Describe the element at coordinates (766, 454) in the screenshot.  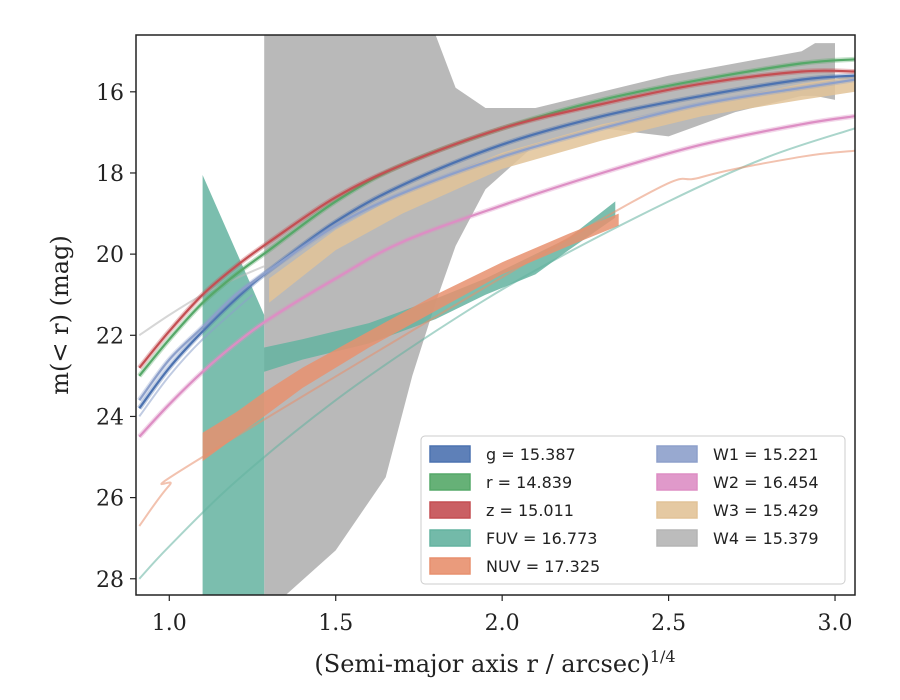
I see `legend-label-w1: W1 = 15.221` at that location.